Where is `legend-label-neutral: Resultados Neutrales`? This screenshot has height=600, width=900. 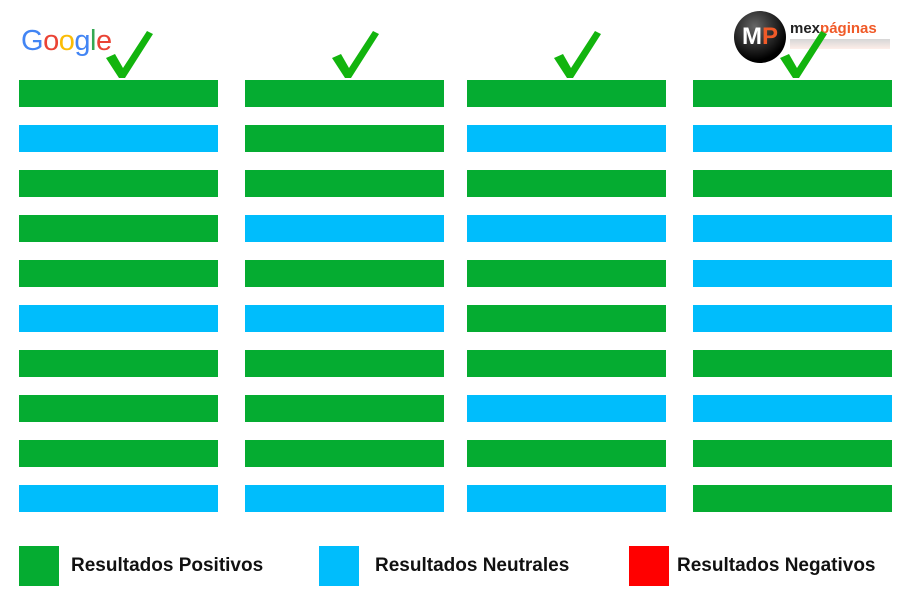 legend-label-neutral: Resultados Neutrales is located at coordinates (472, 565).